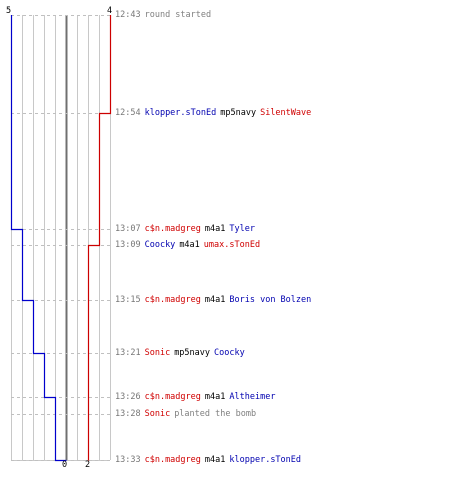 The height and width of the screenshot is (500, 450). Describe the element at coordinates (242, 229) in the screenshot. I see `player-name: Tyler` at that location.